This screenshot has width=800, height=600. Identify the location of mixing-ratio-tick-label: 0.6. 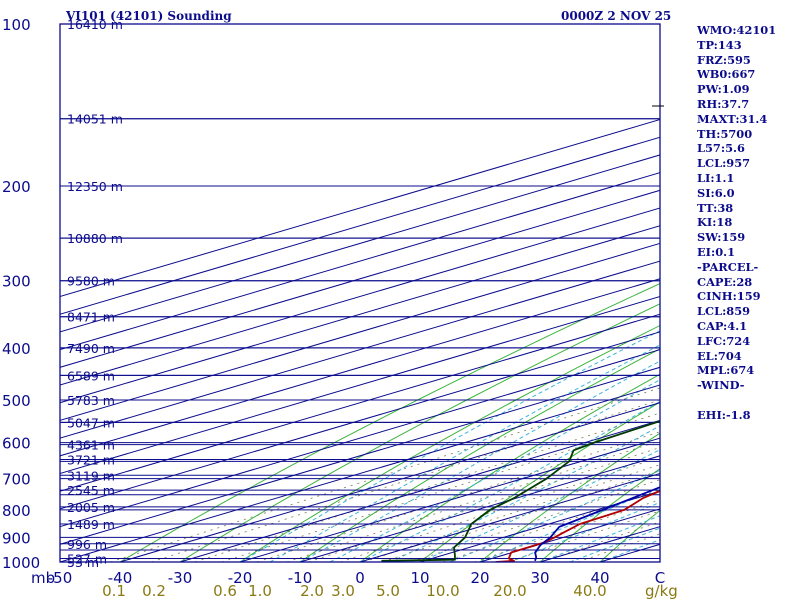
(225, 591).